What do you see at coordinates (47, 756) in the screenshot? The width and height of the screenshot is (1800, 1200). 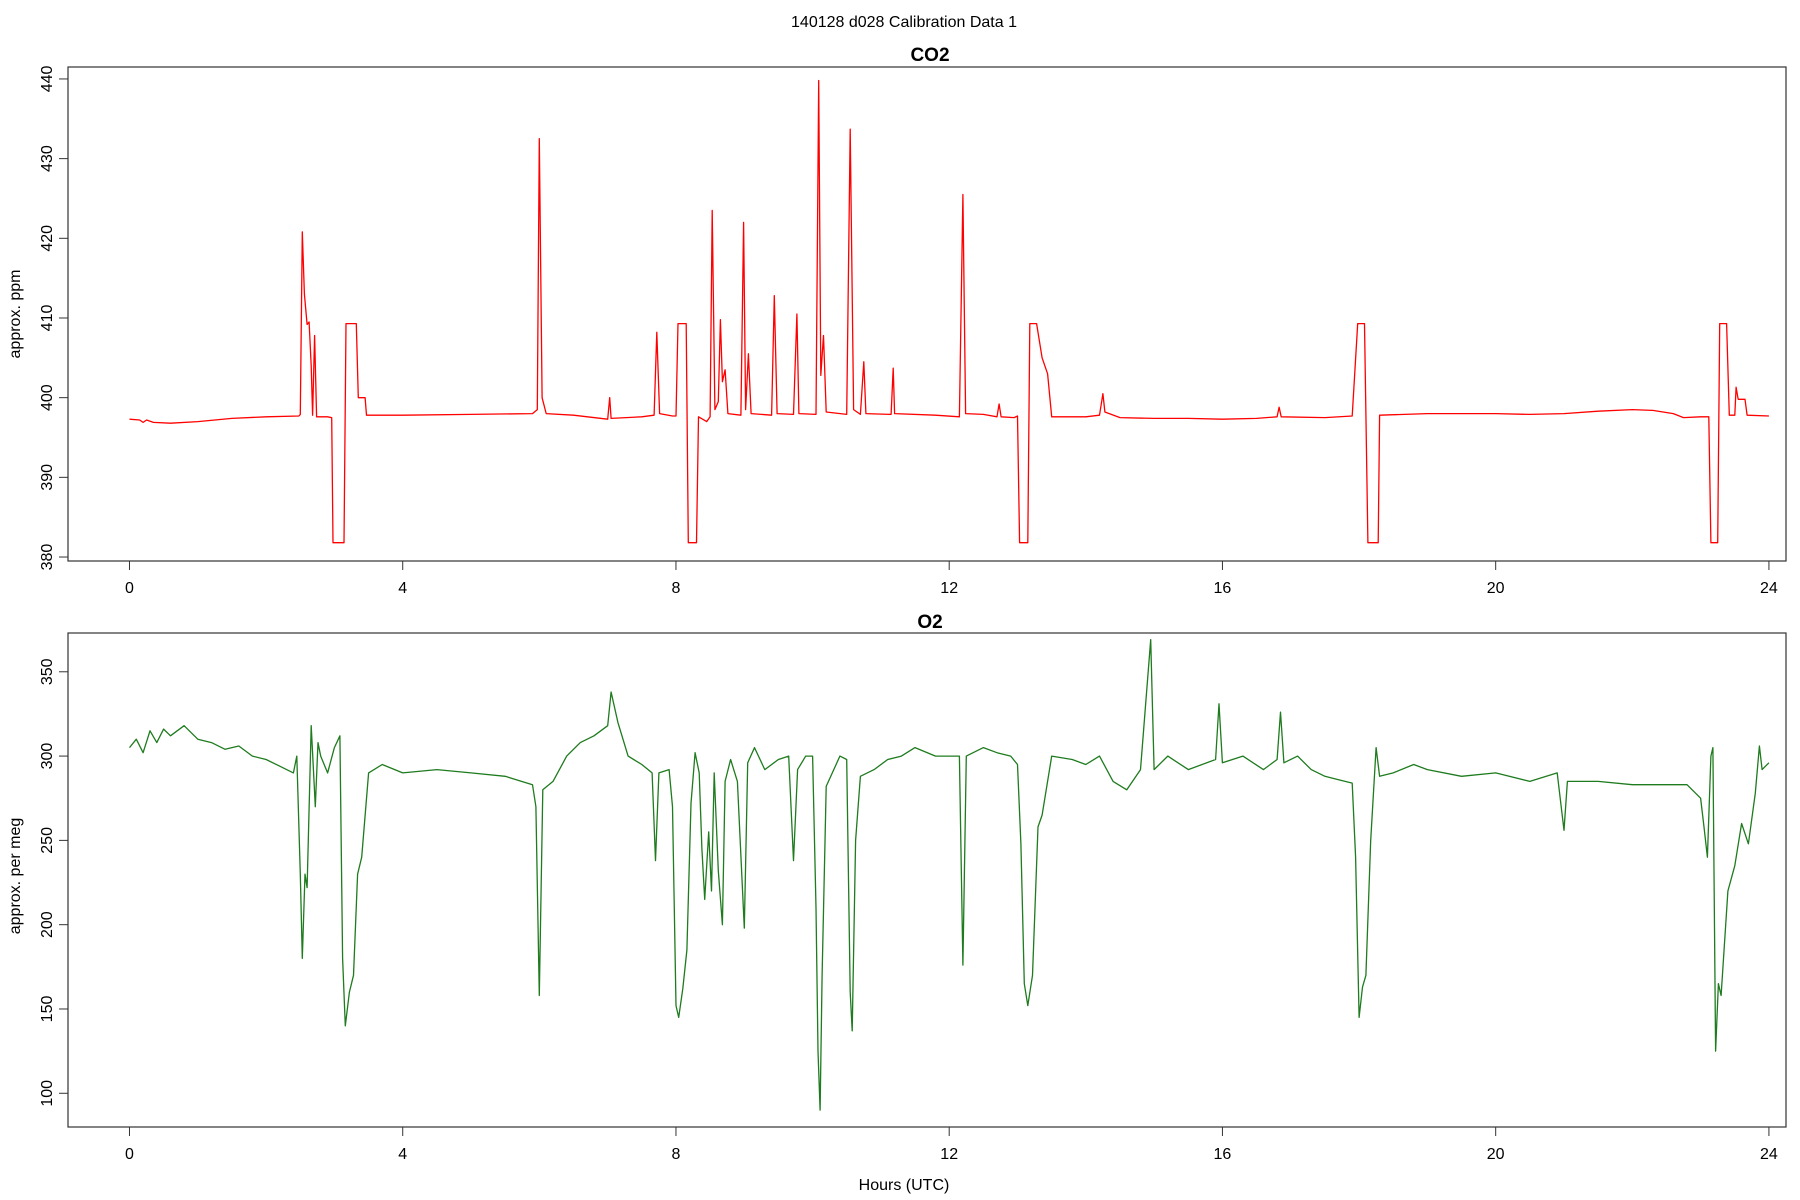 I see `o2-y-tick-label: 300` at bounding box center [47, 756].